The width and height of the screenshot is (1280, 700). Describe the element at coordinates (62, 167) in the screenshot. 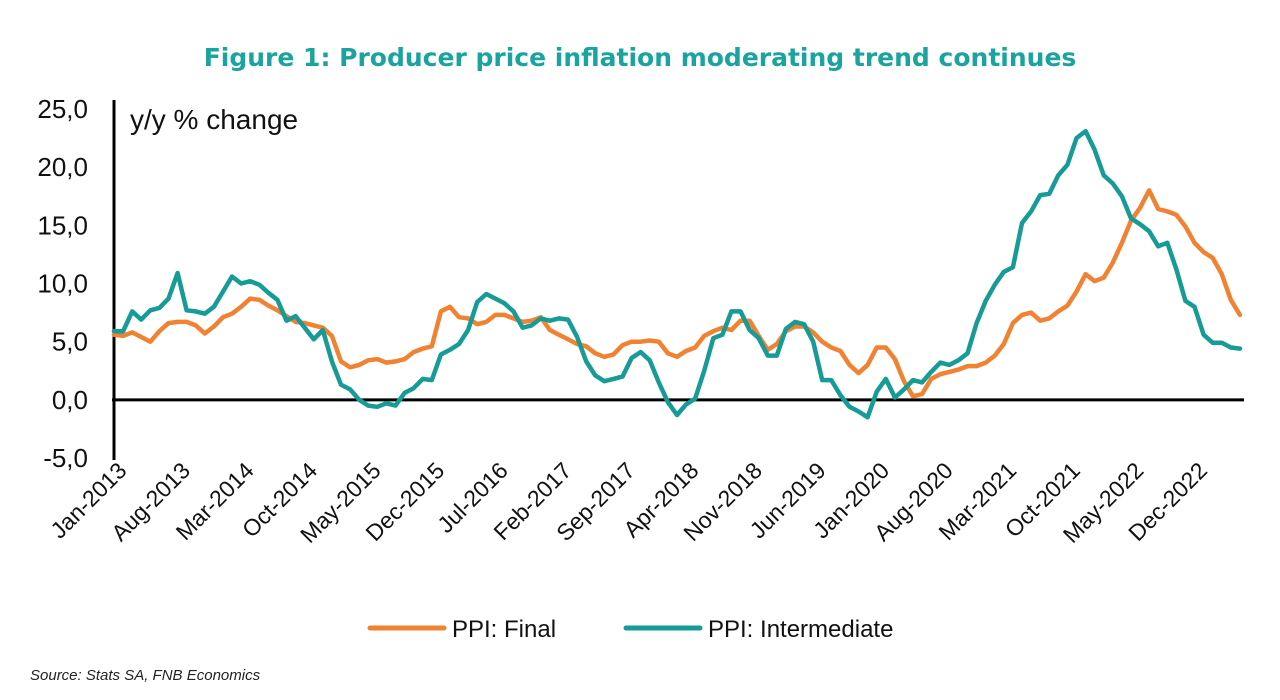

I see `y-tick-label: 20,0` at that location.